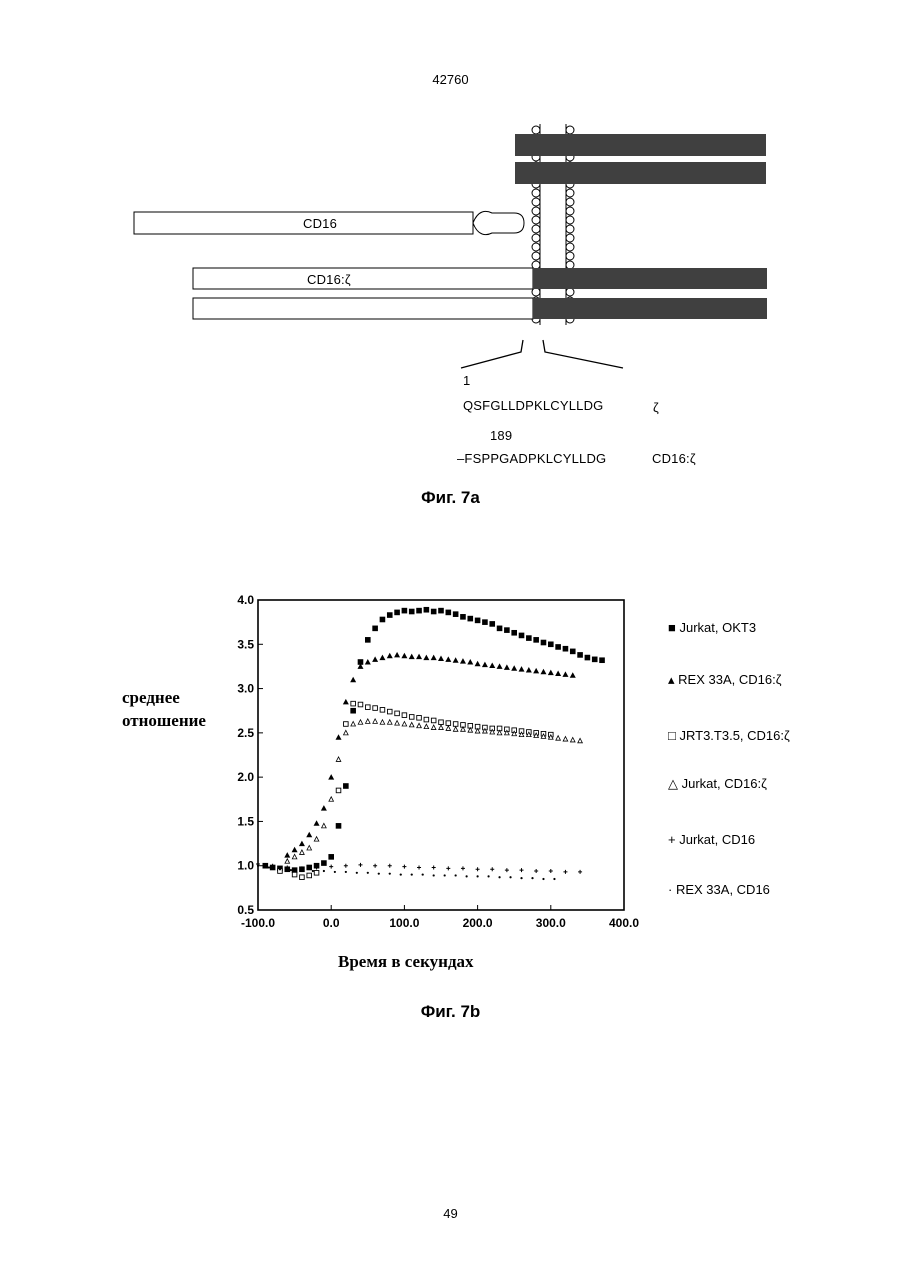  Describe the element at coordinates (674, 458) in the screenshot. I see `sequence-cd16-zeta-name: CD16:ζ` at that location.